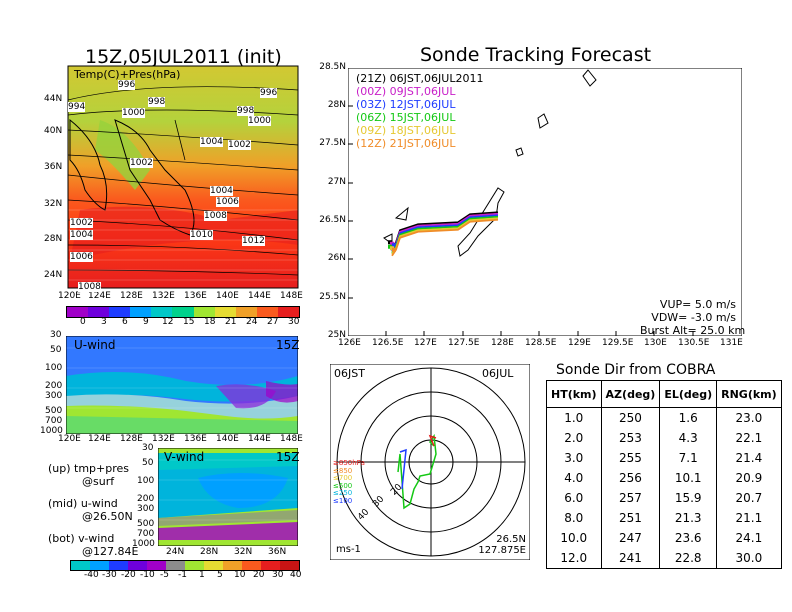  I want to click on table-cell: 251, so click(630, 518).